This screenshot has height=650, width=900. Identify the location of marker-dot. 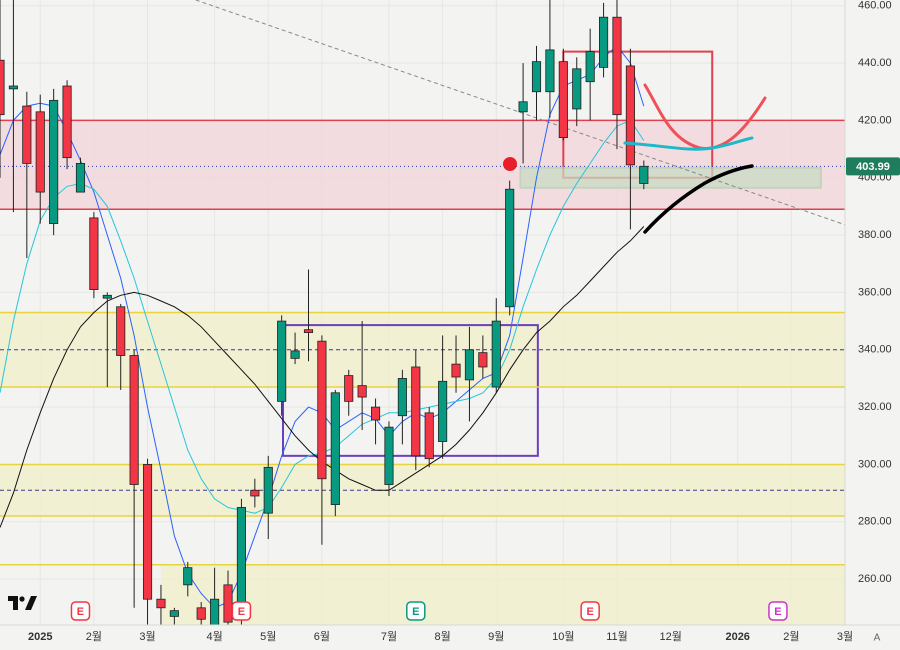
(510, 164).